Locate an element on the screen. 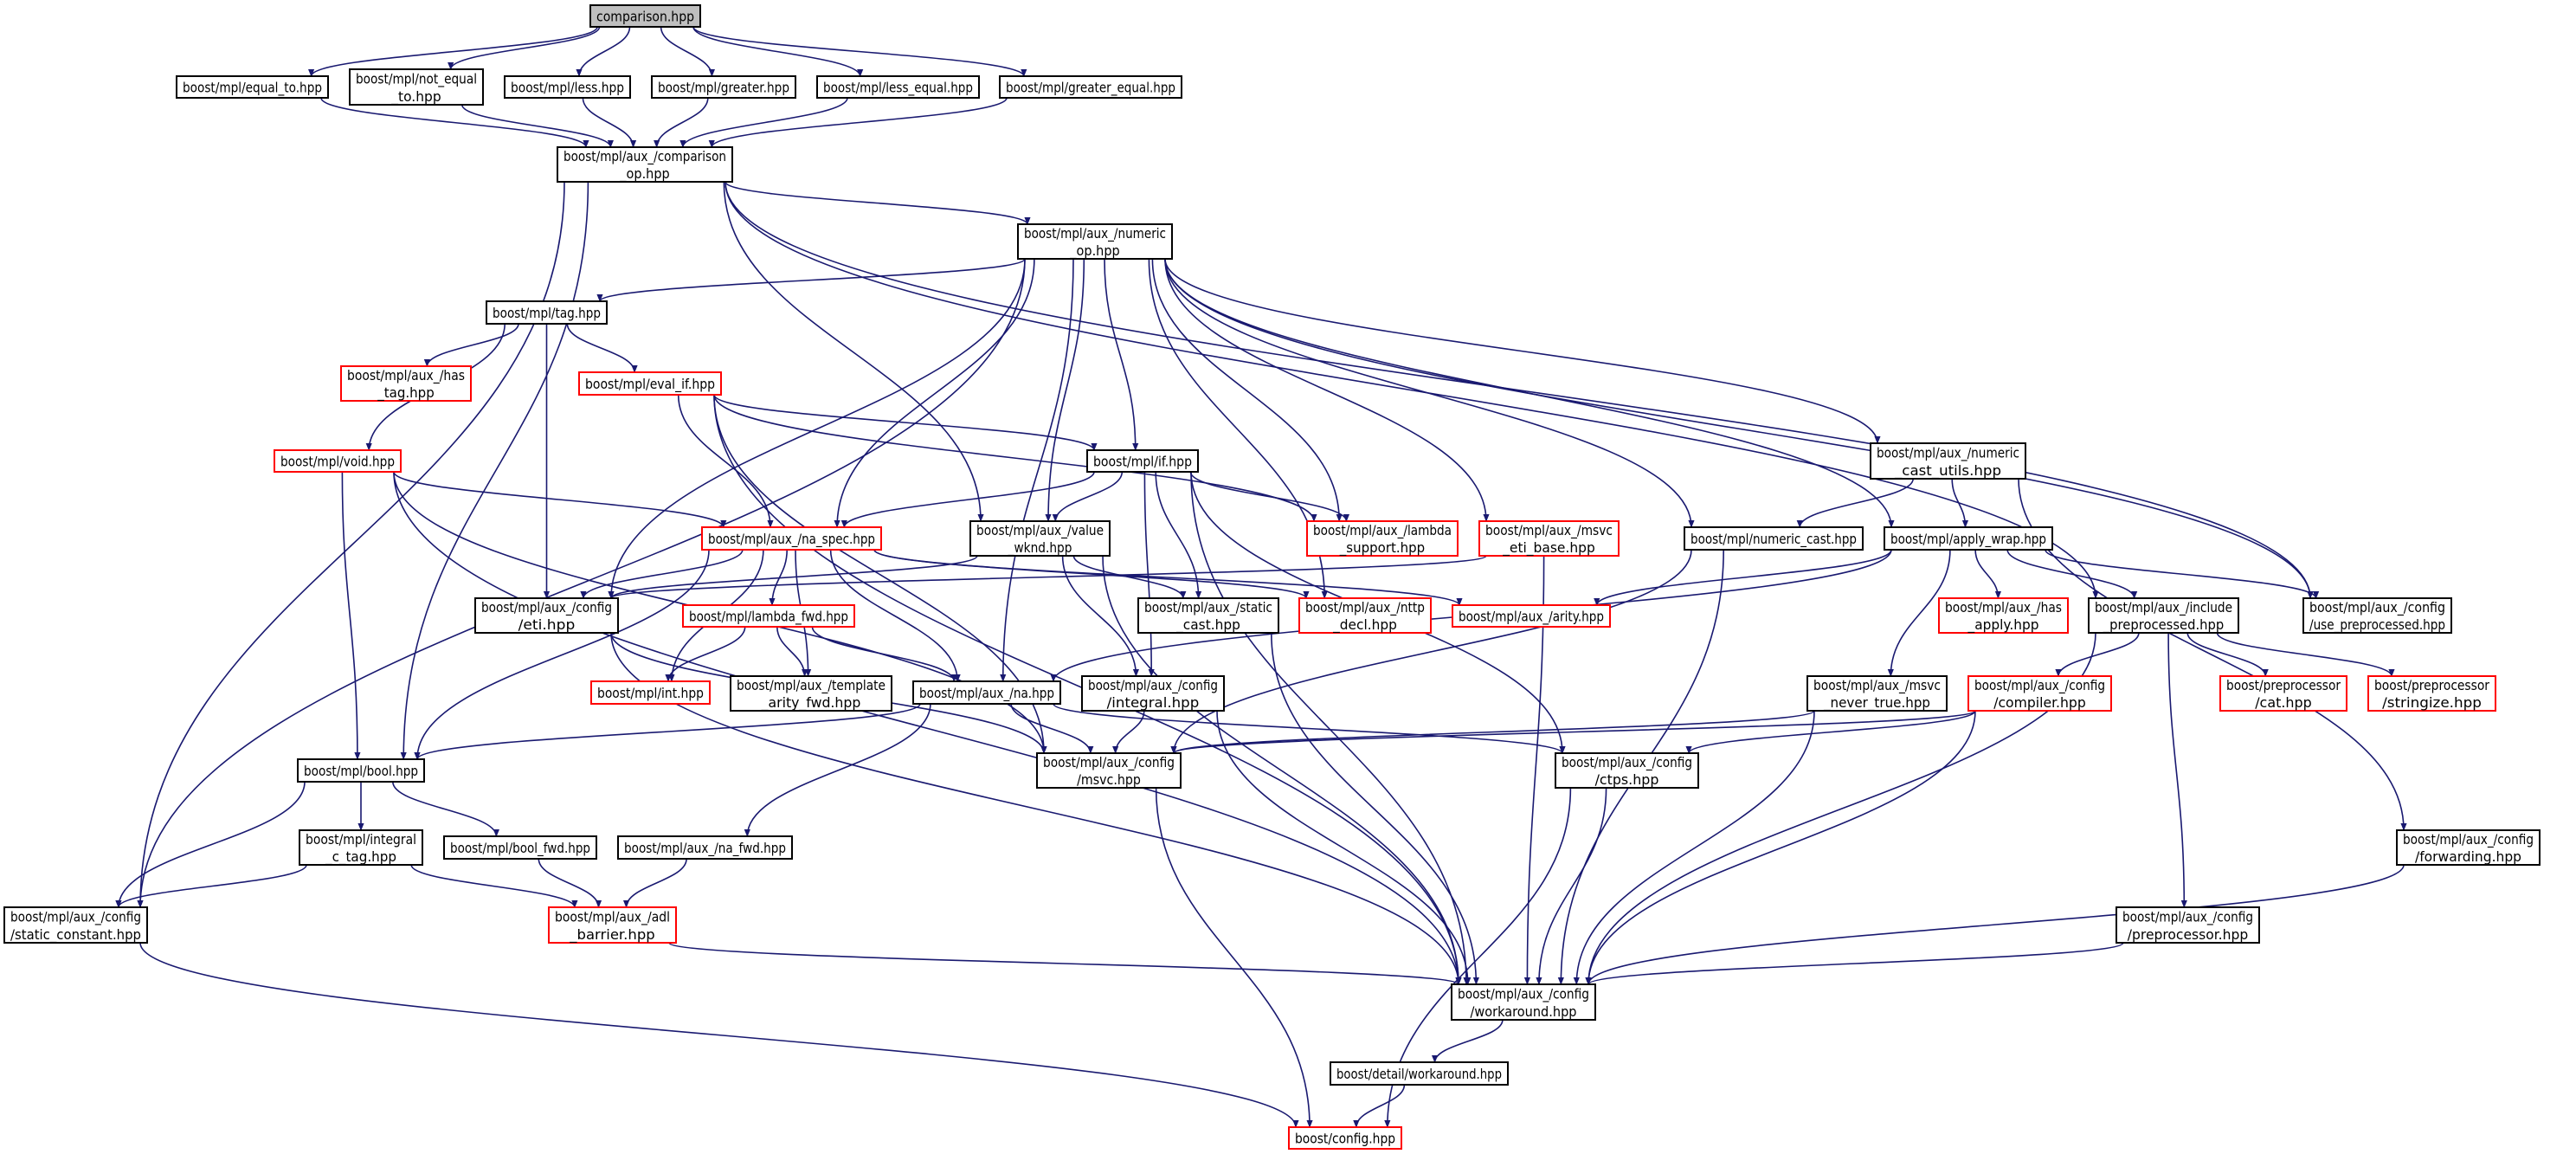 The width and height of the screenshot is (2576, 1154). edge-msvc-to-config is located at coordinates (1234, 958).